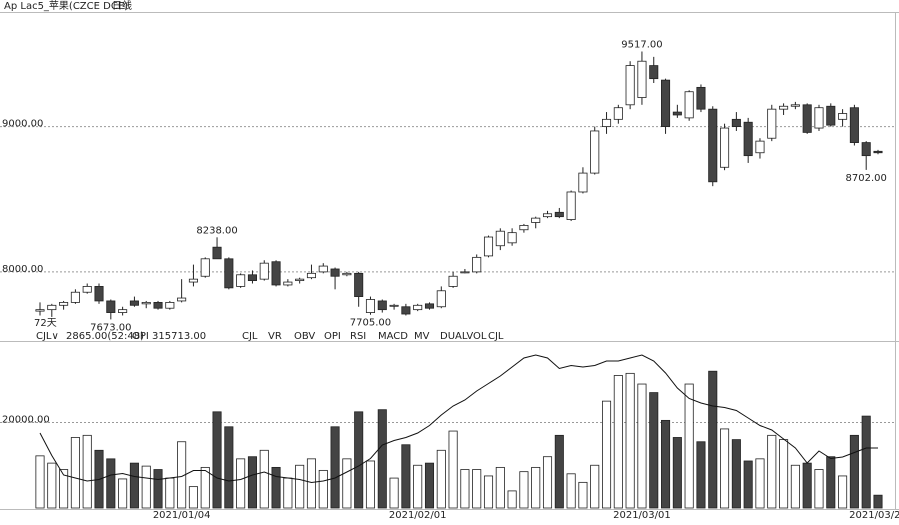 This screenshot has height=525, width=899. I want to click on price-annotation: 8702.00, so click(866, 178).